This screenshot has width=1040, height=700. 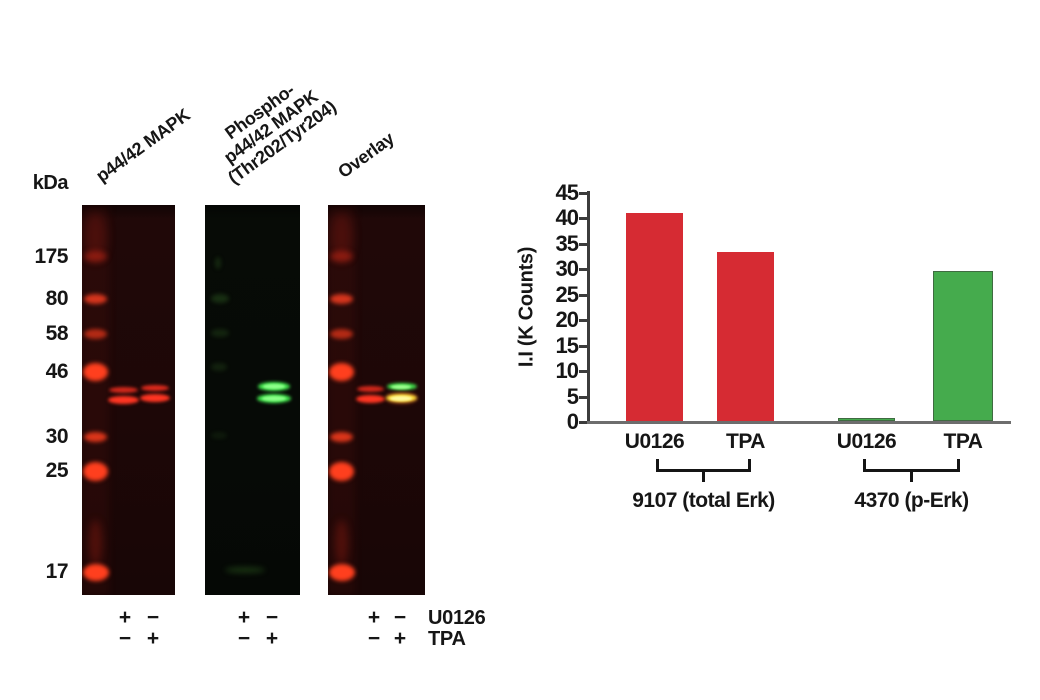 What do you see at coordinates (401, 387) in the screenshot?
I see `lane2-overlay-p44-core` at bounding box center [401, 387].